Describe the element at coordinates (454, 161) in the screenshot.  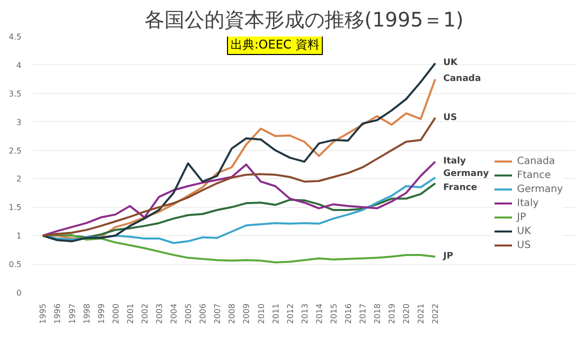
I see `annotation: Italy` at that location.